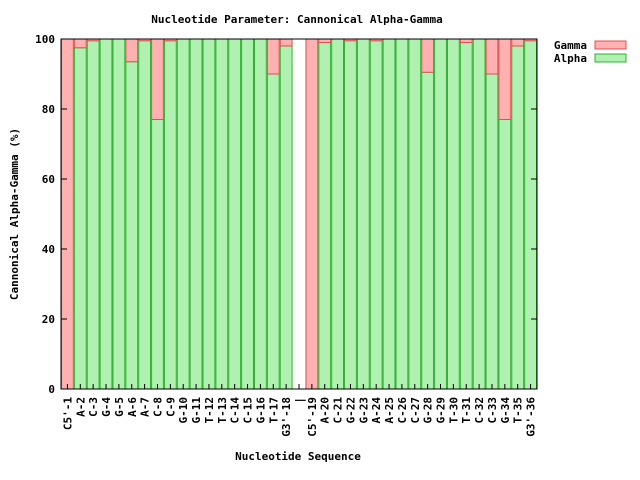 The height and width of the screenshot is (480, 640). I want to click on x-tick-label-30: T-30, so click(453, 410).